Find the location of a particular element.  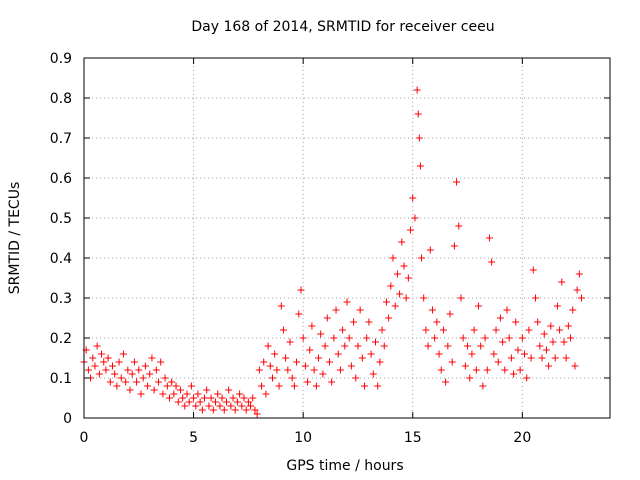

x-axis-label: GPS time / hours is located at coordinates (344, 466).